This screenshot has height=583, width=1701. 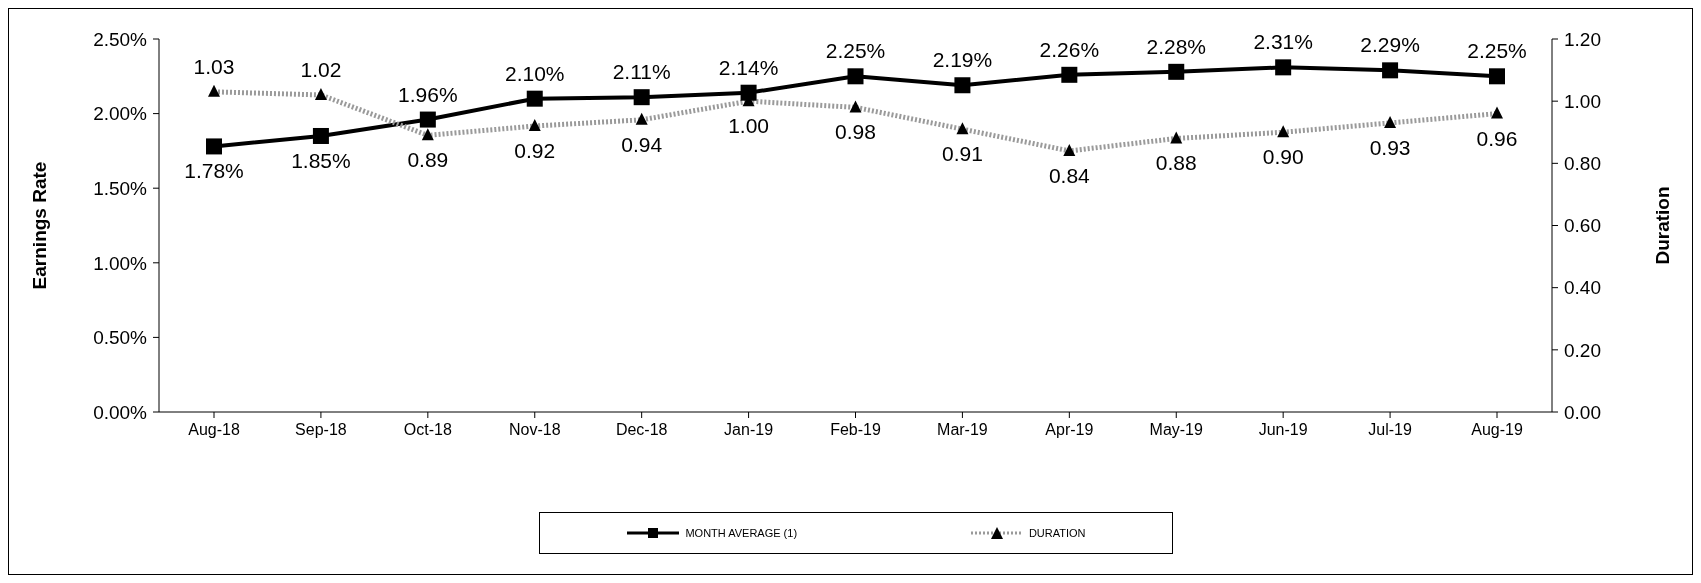 What do you see at coordinates (749, 126) in the screenshot?
I see `data-label: 1.00` at bounding box center [749, 126].